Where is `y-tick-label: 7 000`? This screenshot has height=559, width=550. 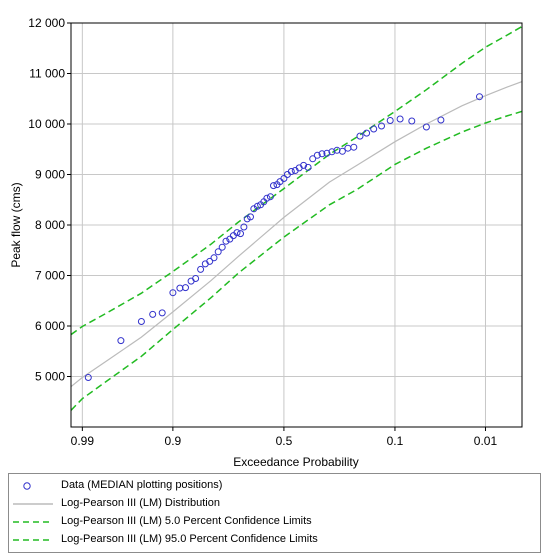 y-tick-label: 7 000 is located at coordinates (50, 276).